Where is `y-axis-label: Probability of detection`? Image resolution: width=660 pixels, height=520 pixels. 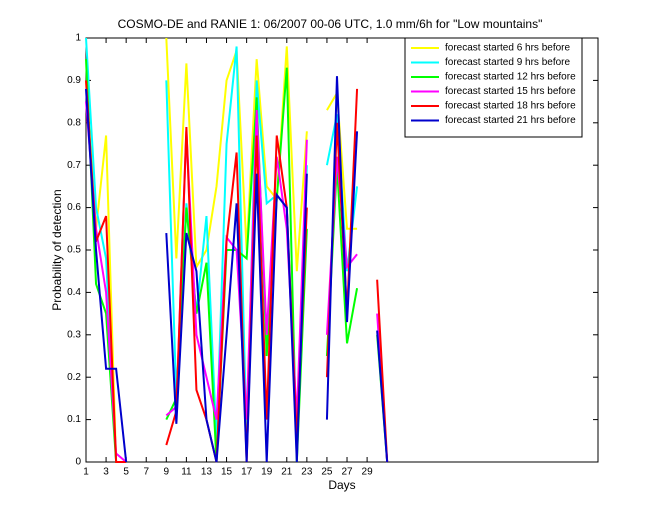
y-axis-label: Probability of detection is located at coordinates (57, 249).